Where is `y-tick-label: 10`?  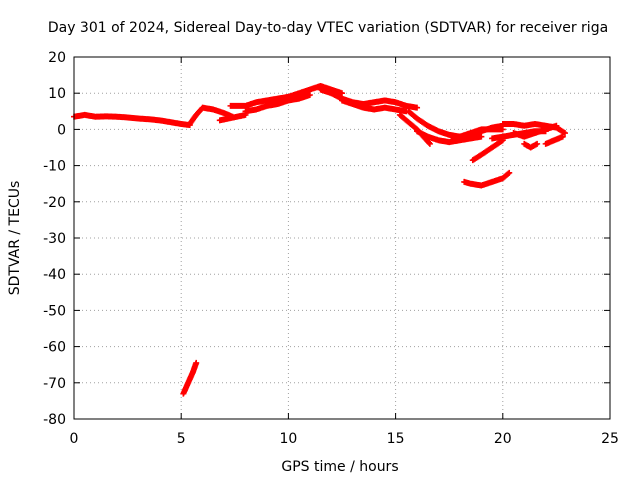
y-tick-label: 10 is located at coordinates (57, 94).